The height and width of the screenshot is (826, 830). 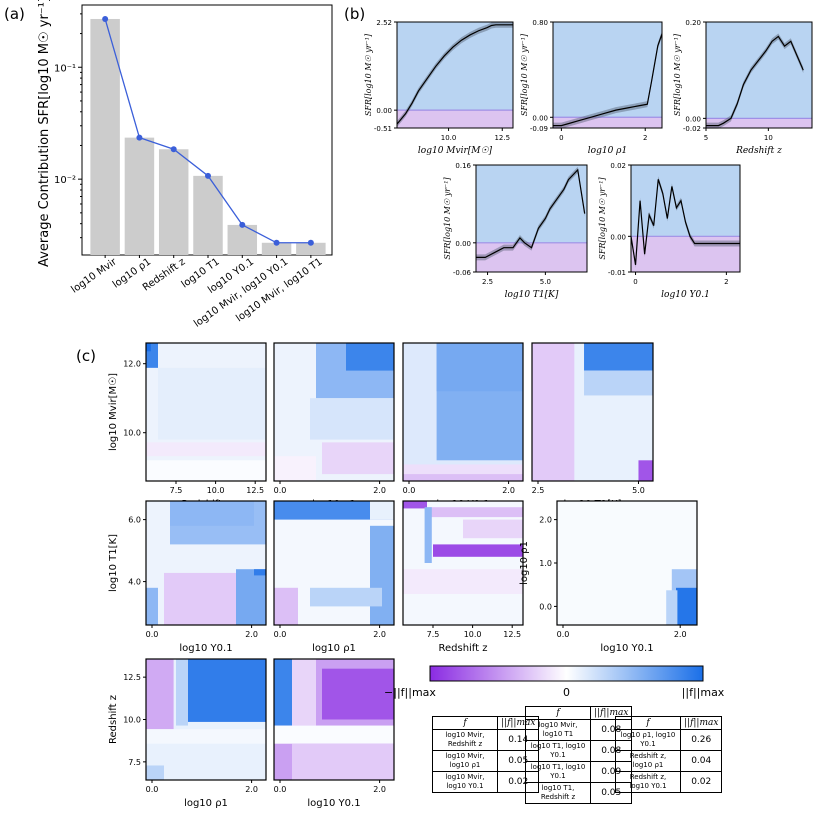 I want to click on x-tick-label: 10, so click(x=768, y=138).